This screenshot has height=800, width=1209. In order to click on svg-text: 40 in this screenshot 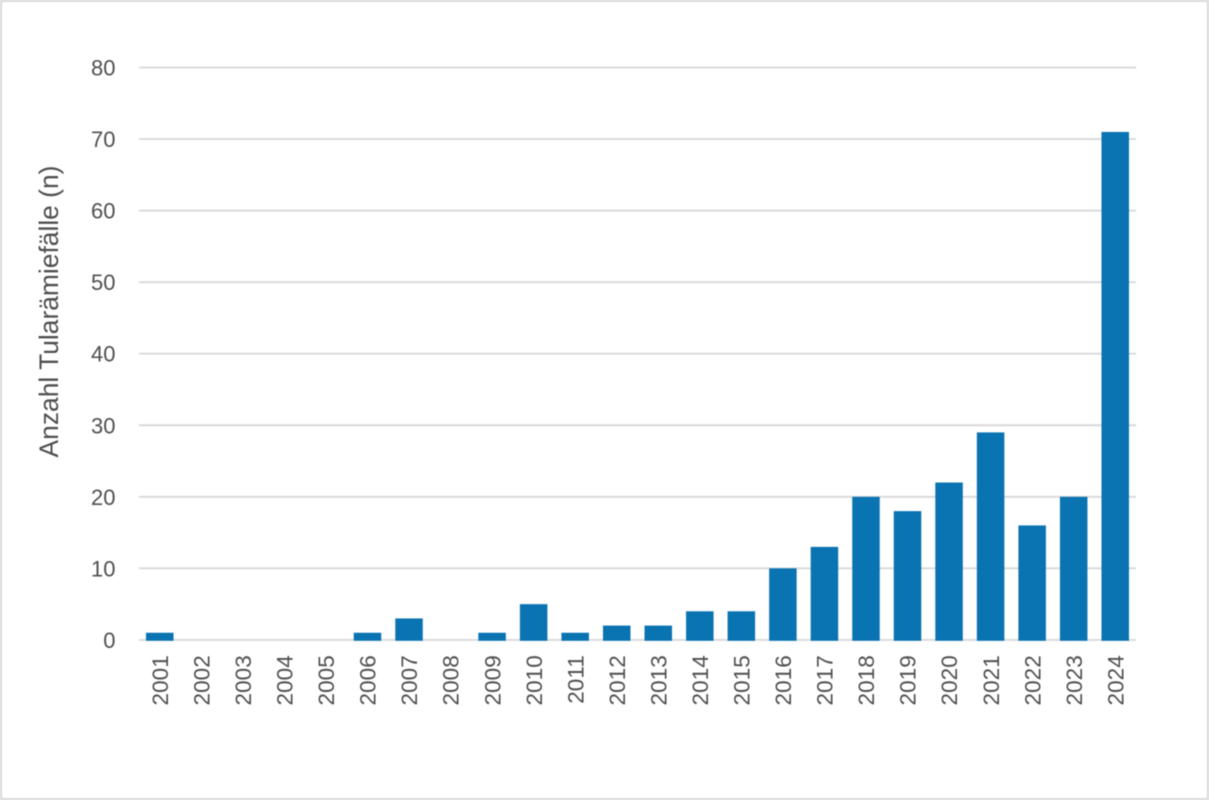, I will do `click(103, 354)`.